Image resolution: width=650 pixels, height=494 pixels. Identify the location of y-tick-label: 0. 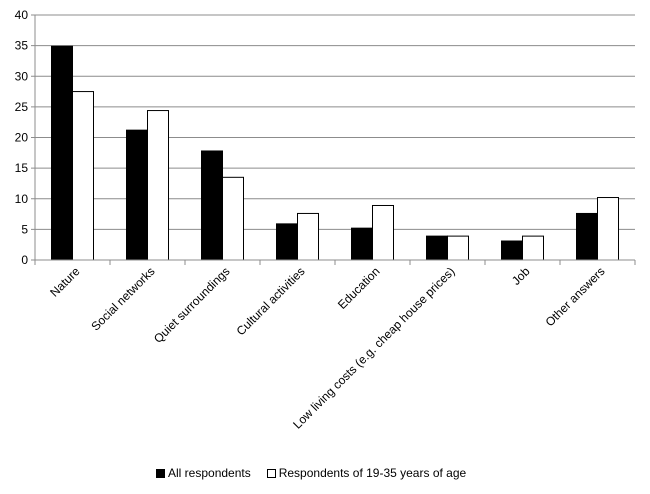
(24, 260).